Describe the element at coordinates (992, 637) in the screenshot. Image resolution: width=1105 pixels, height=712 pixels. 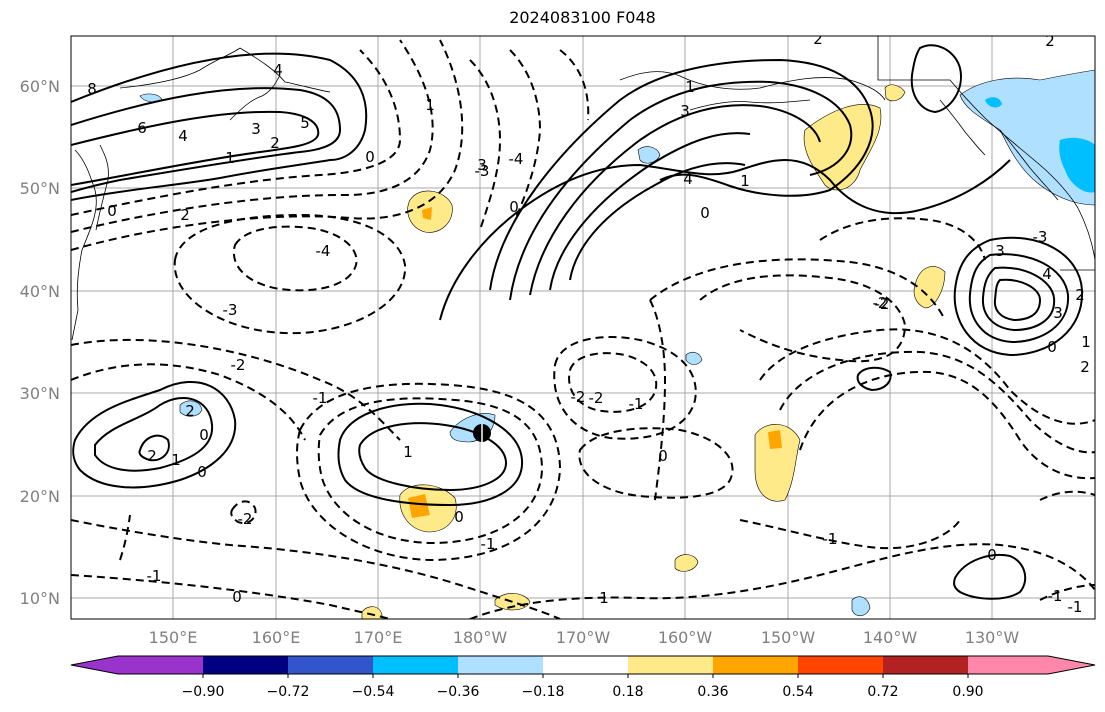
I see `lon-label: 130°W` at that location.